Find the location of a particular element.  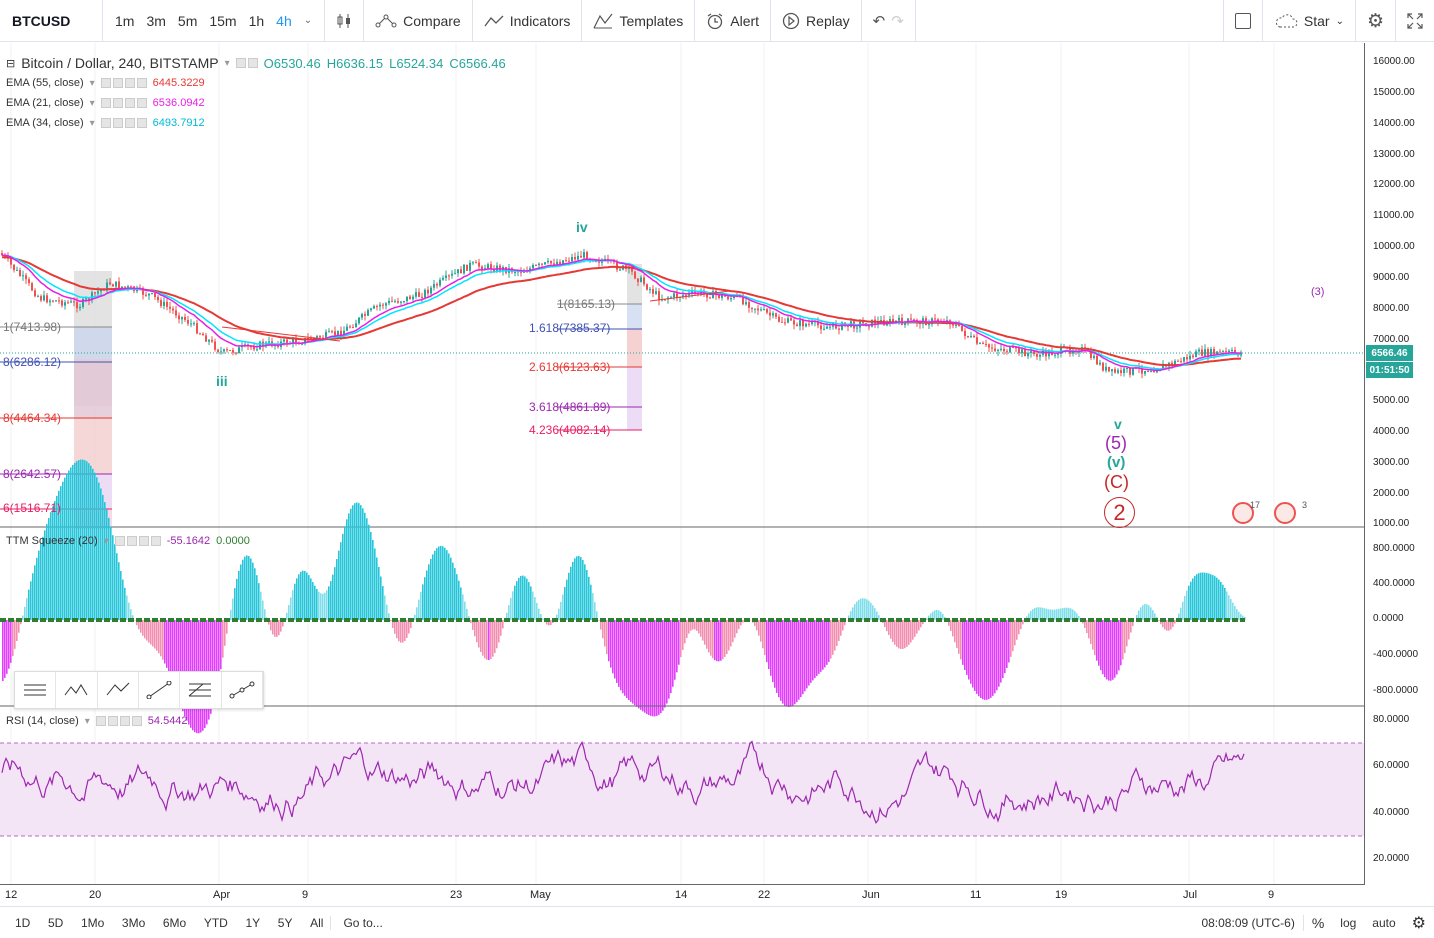

tf-3m: 3m is located at coordinates (156, 20).